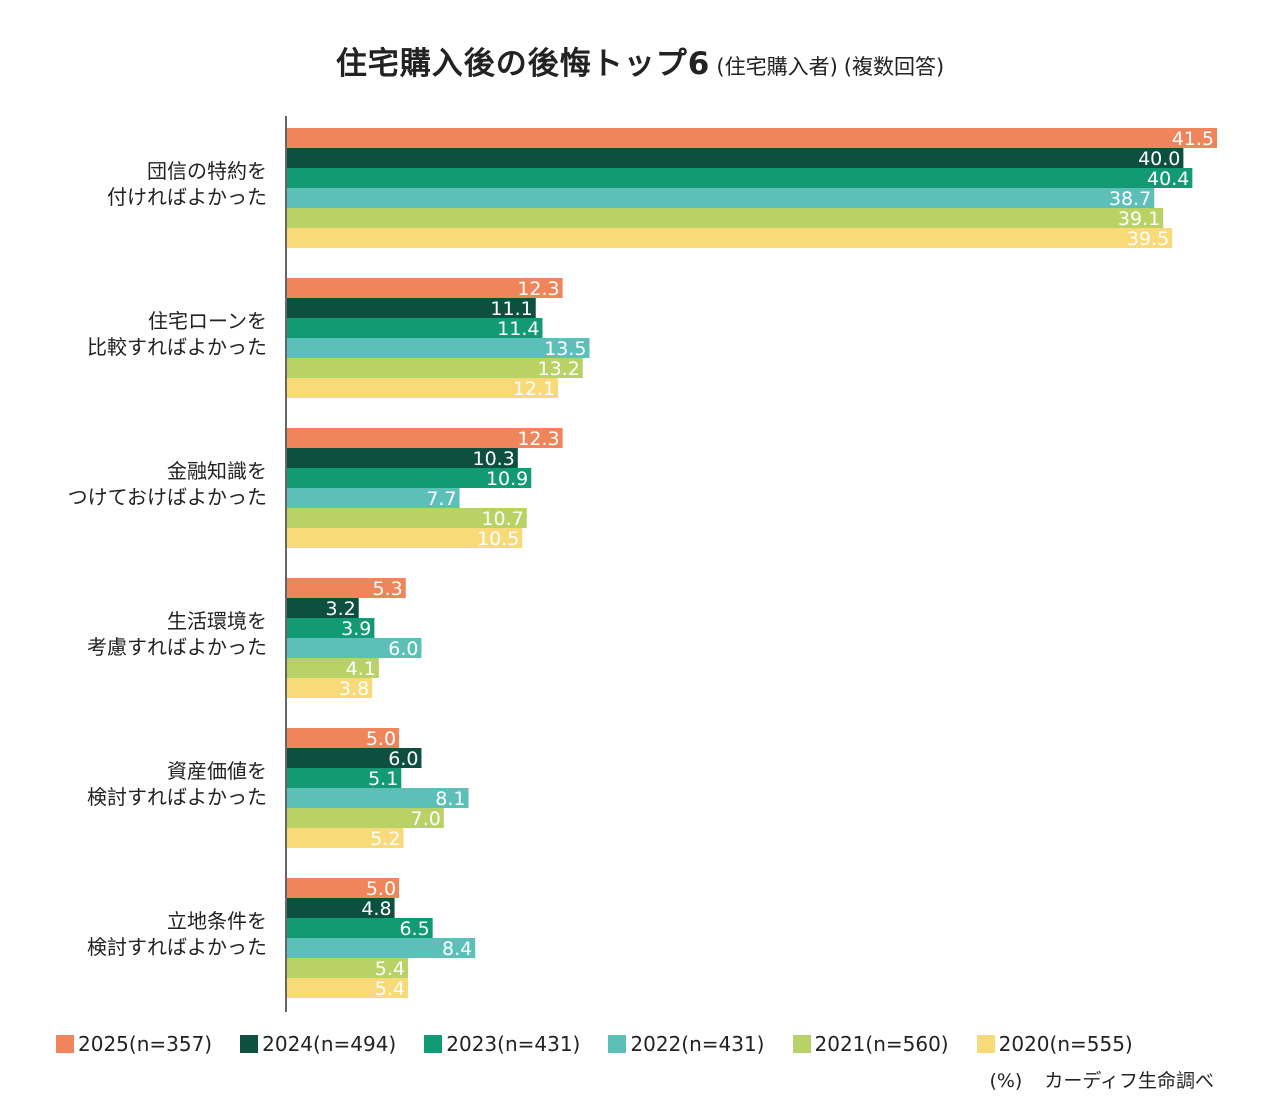 The width and height of the screenshot is (1280, 1100). What do you see at coordinates (450, 799) in the screenshot?
I see `data-label: 8.1` at bounding box center [450, 799].